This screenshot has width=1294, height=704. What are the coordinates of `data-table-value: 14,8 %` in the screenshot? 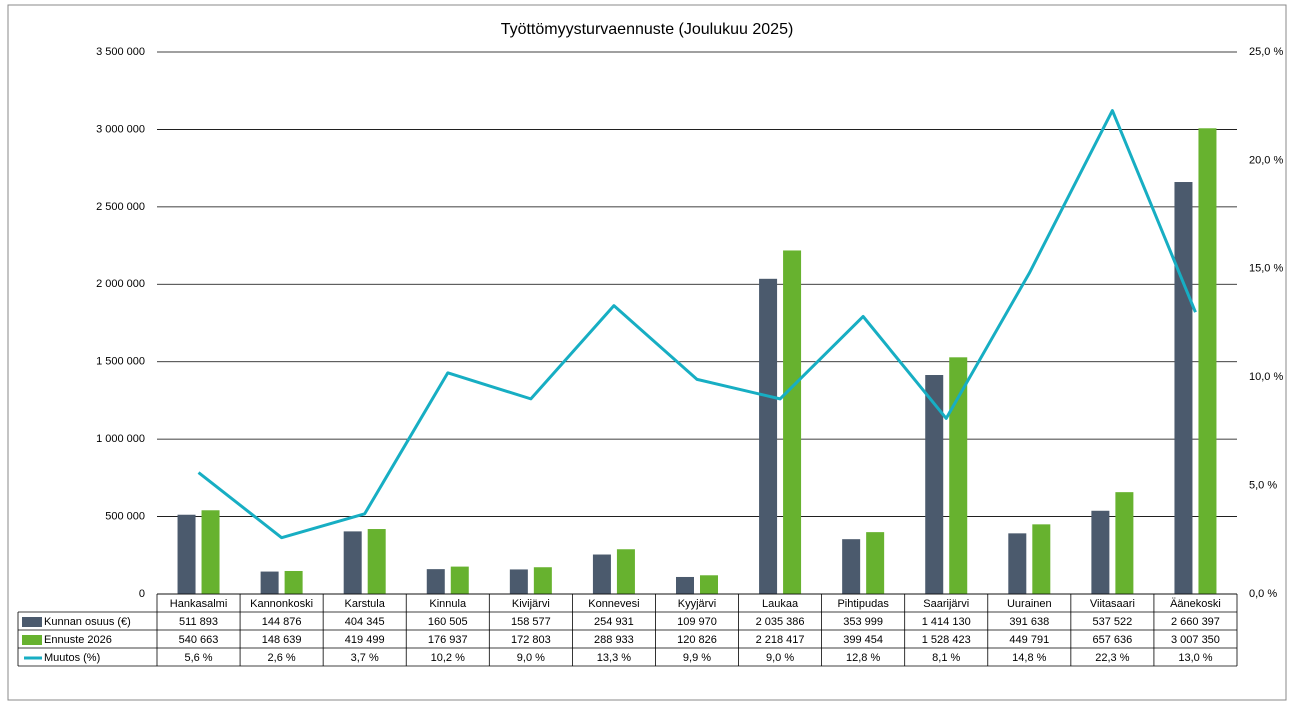 It's located at (1029, 658).